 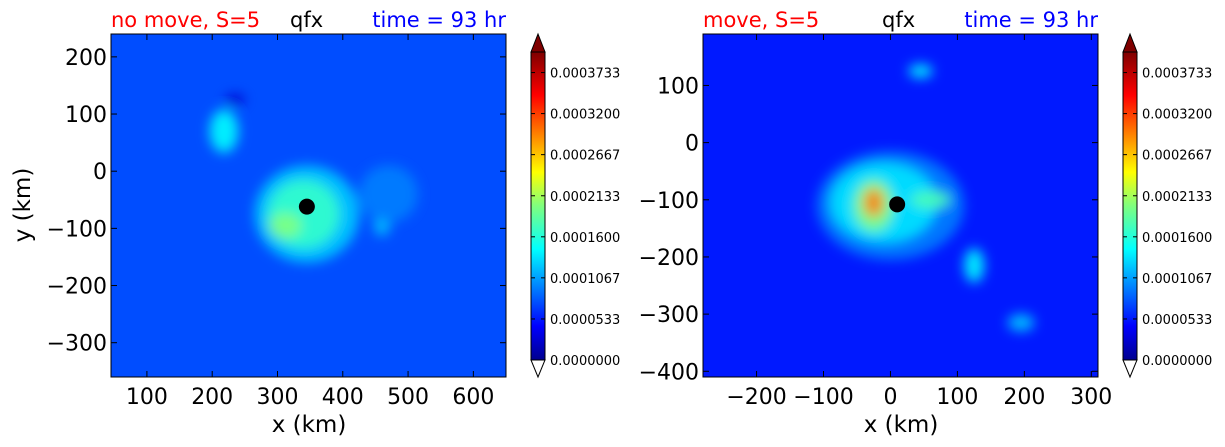 What do you see at coordinates (309, 425) in the screenshot?
I see `x-axis-title-left: x (km)` at bounding box center [309, 425].